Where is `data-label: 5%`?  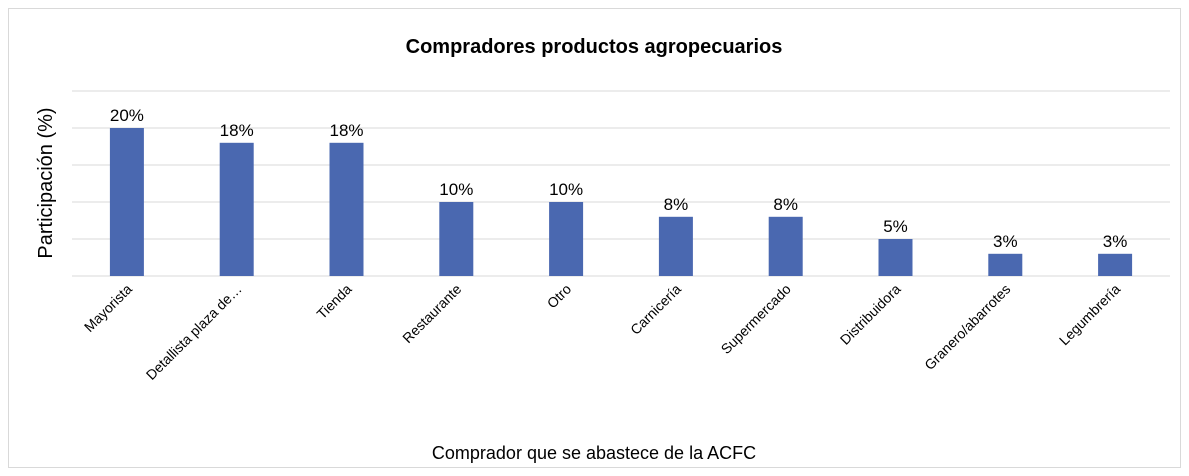
data-label: 5% is located at coordinates (895, 226).